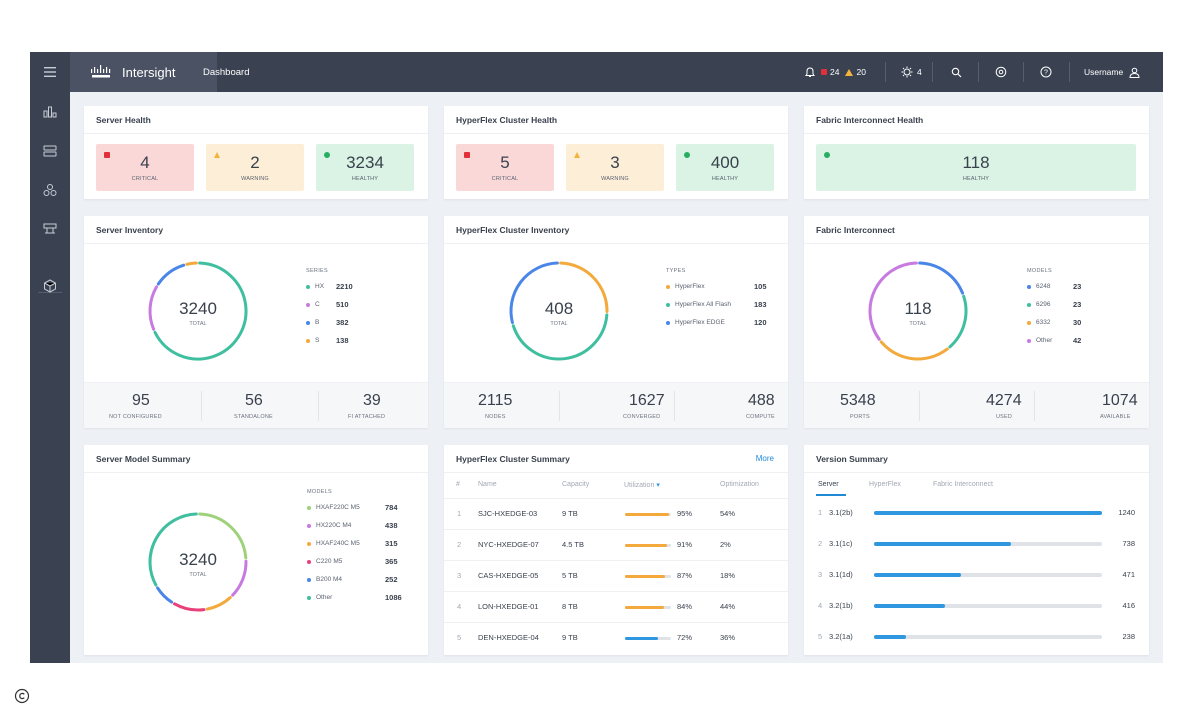 The height and width of the screenshot is (720, 1200). I want to click on table-row: 4 LON-HXEDGE-01 8 TB 84% 44%, so click(616, 606).